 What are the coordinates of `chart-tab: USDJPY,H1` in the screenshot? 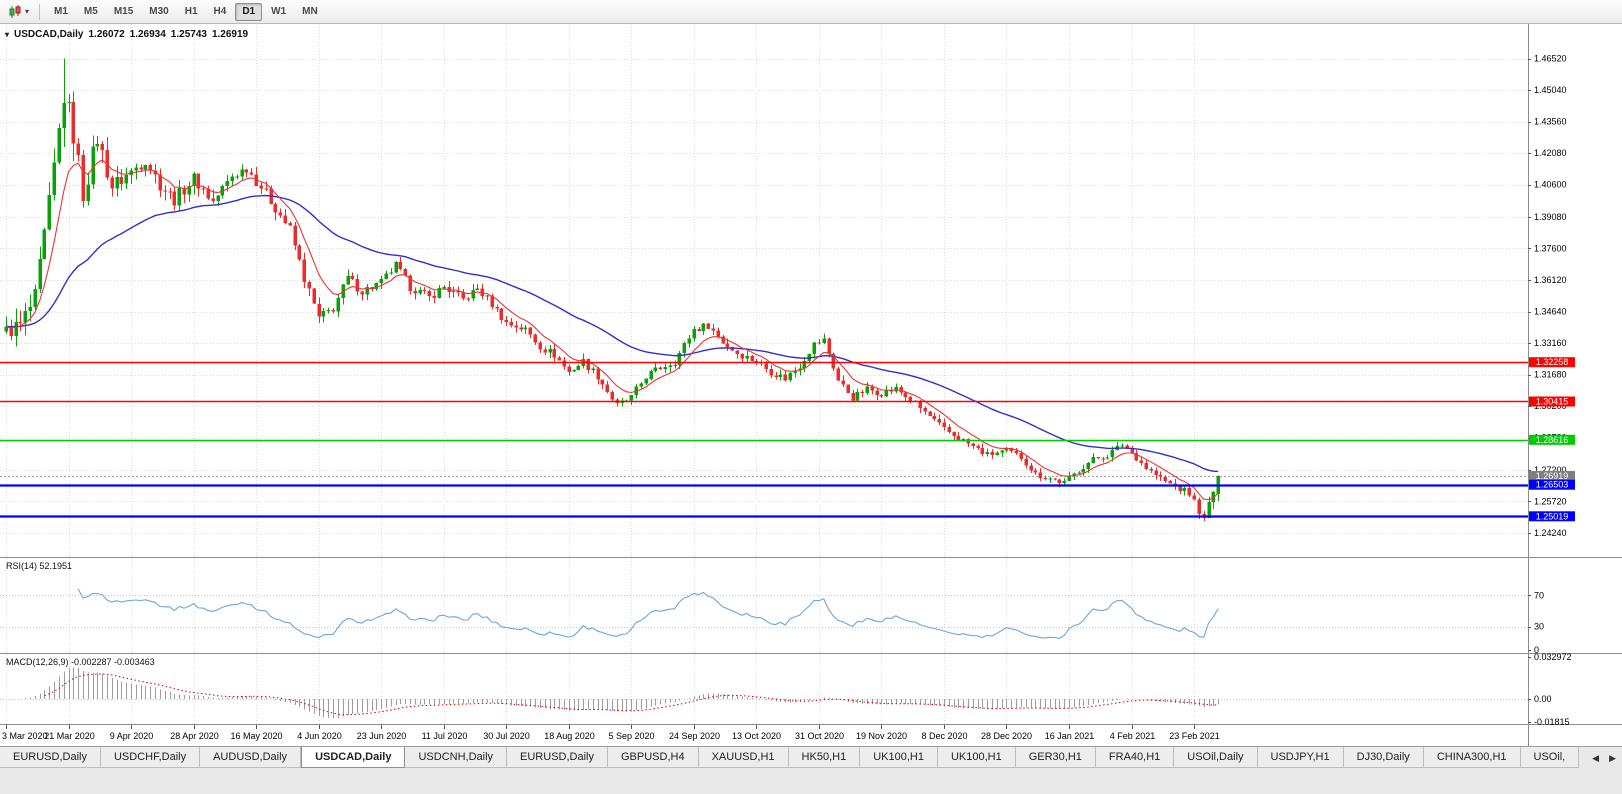 It's located at (1300, 757).